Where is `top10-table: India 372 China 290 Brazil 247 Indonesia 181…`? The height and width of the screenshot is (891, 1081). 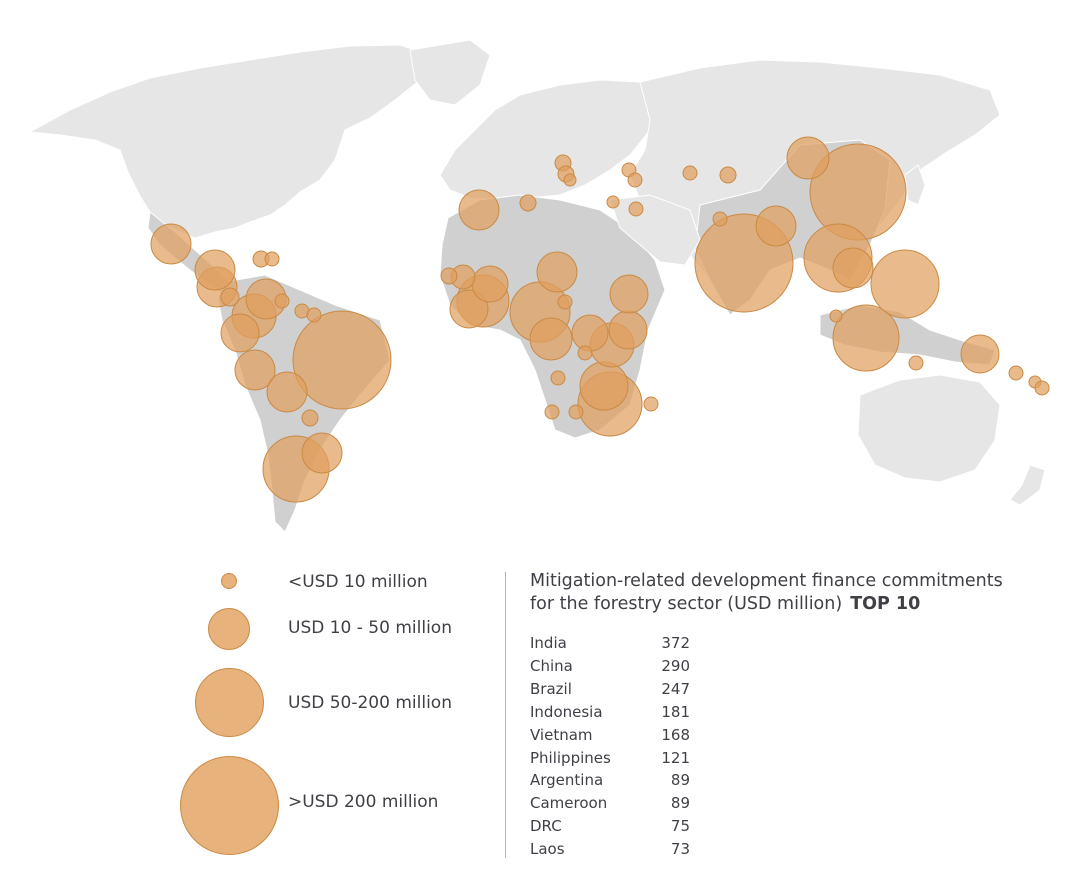 top10-table: India 372 China 290 Brazil 247 Indonesia 181… is located at coordinates (610, 746).